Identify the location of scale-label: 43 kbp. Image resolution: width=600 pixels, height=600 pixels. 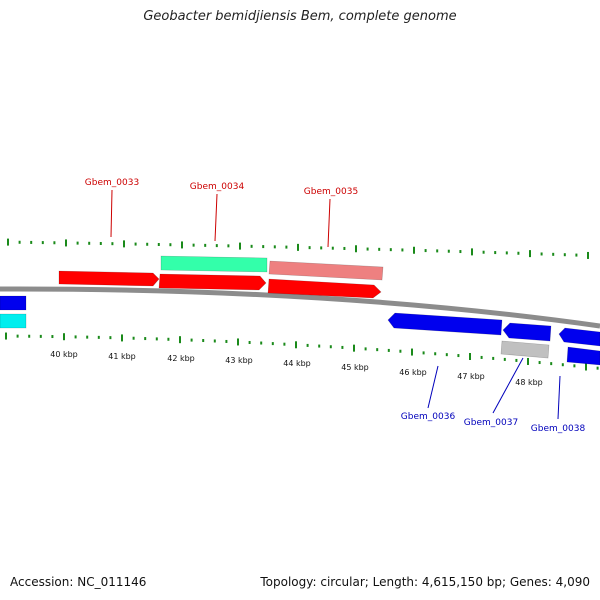
(239, 360).